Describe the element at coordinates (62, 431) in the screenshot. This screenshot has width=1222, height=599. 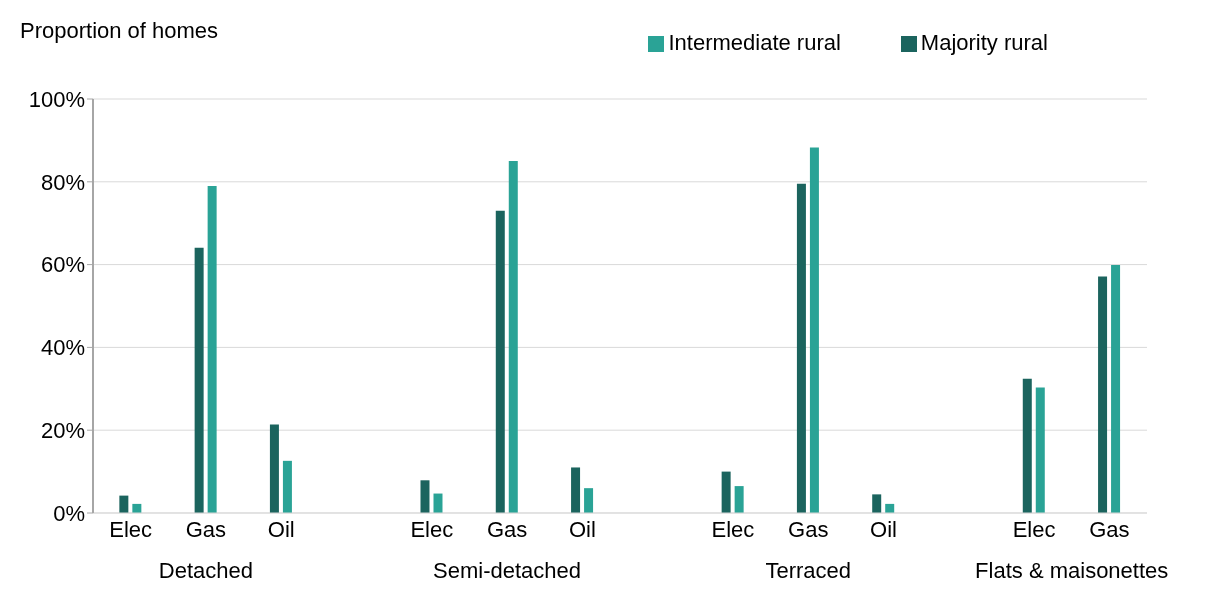
I see `y-tick-label: 20%` at that location.